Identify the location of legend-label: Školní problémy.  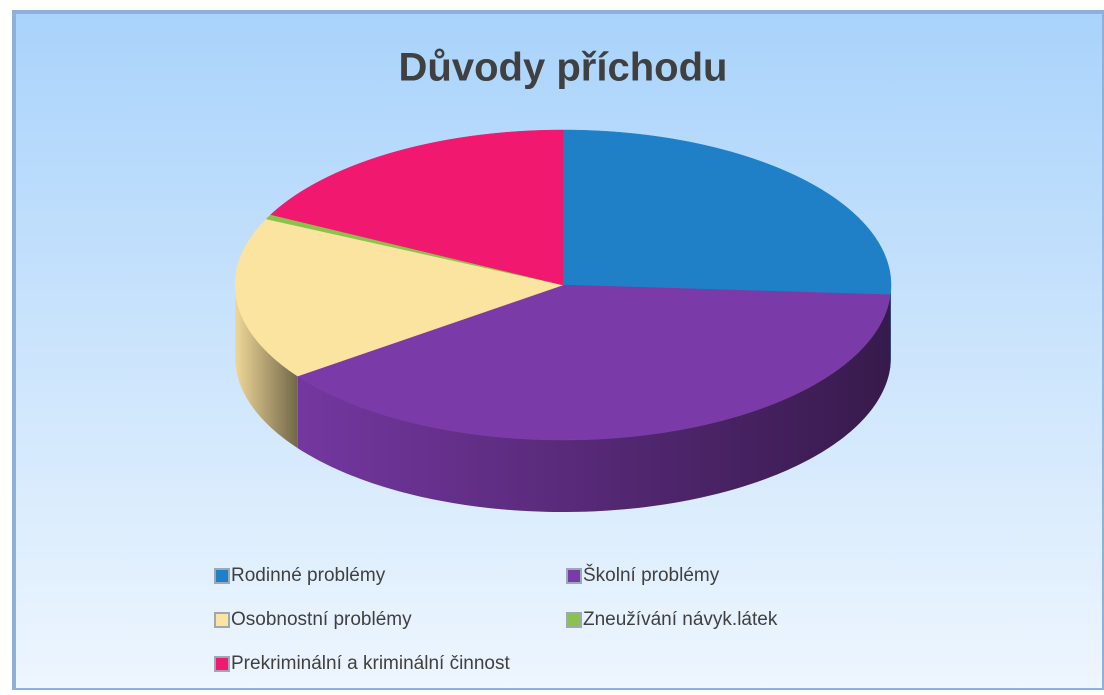
(651, 575).